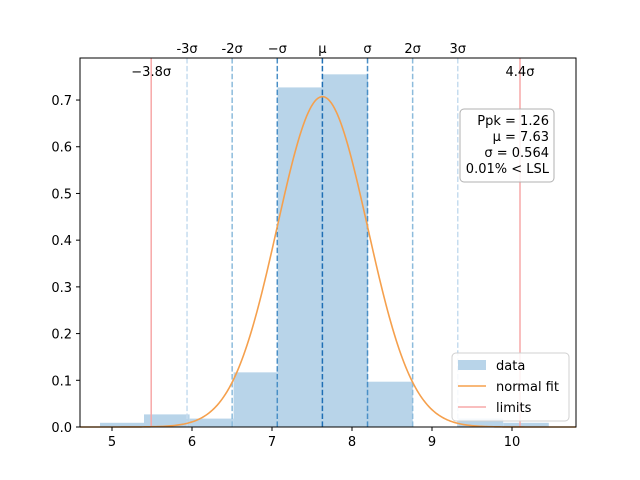 The height and width of the screenshot is (480, 640). I want to click on x-tick-label: 9, so click(432, 442).